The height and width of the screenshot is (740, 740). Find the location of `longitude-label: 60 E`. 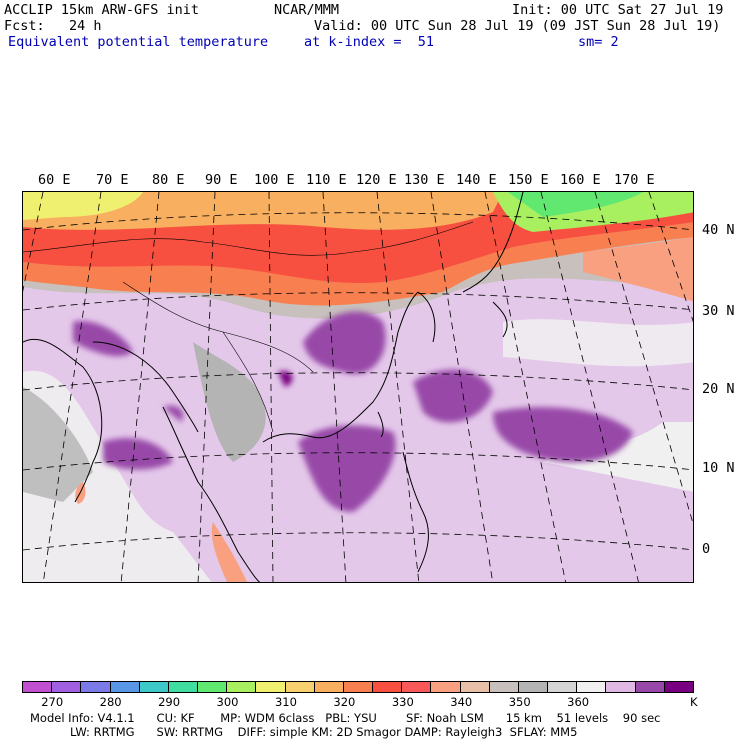

longitude-label: 60 E is located at coordinates (54, 180).